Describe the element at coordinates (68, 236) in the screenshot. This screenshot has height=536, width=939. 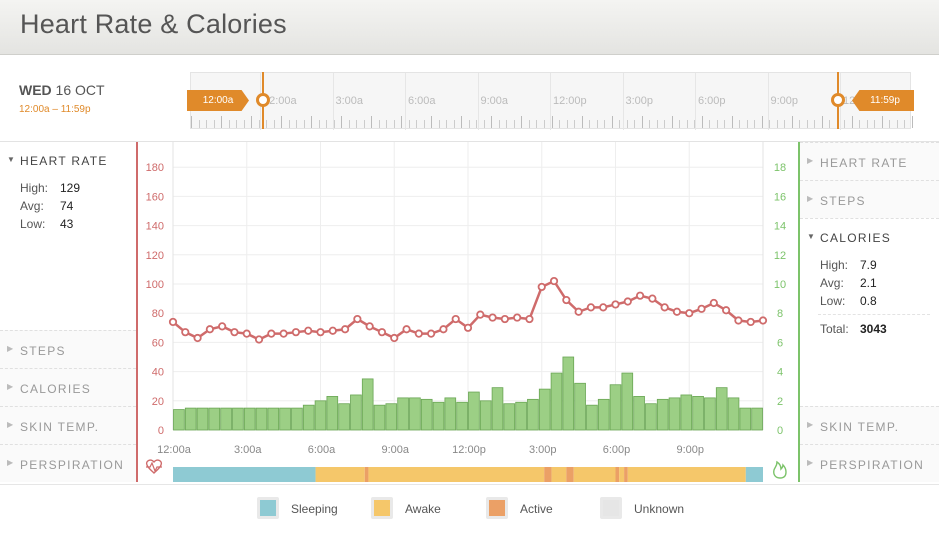
I see `heart-rate-section: ▼ HEART RATE High: 129 Avg: 74 Low: 43` at that location.